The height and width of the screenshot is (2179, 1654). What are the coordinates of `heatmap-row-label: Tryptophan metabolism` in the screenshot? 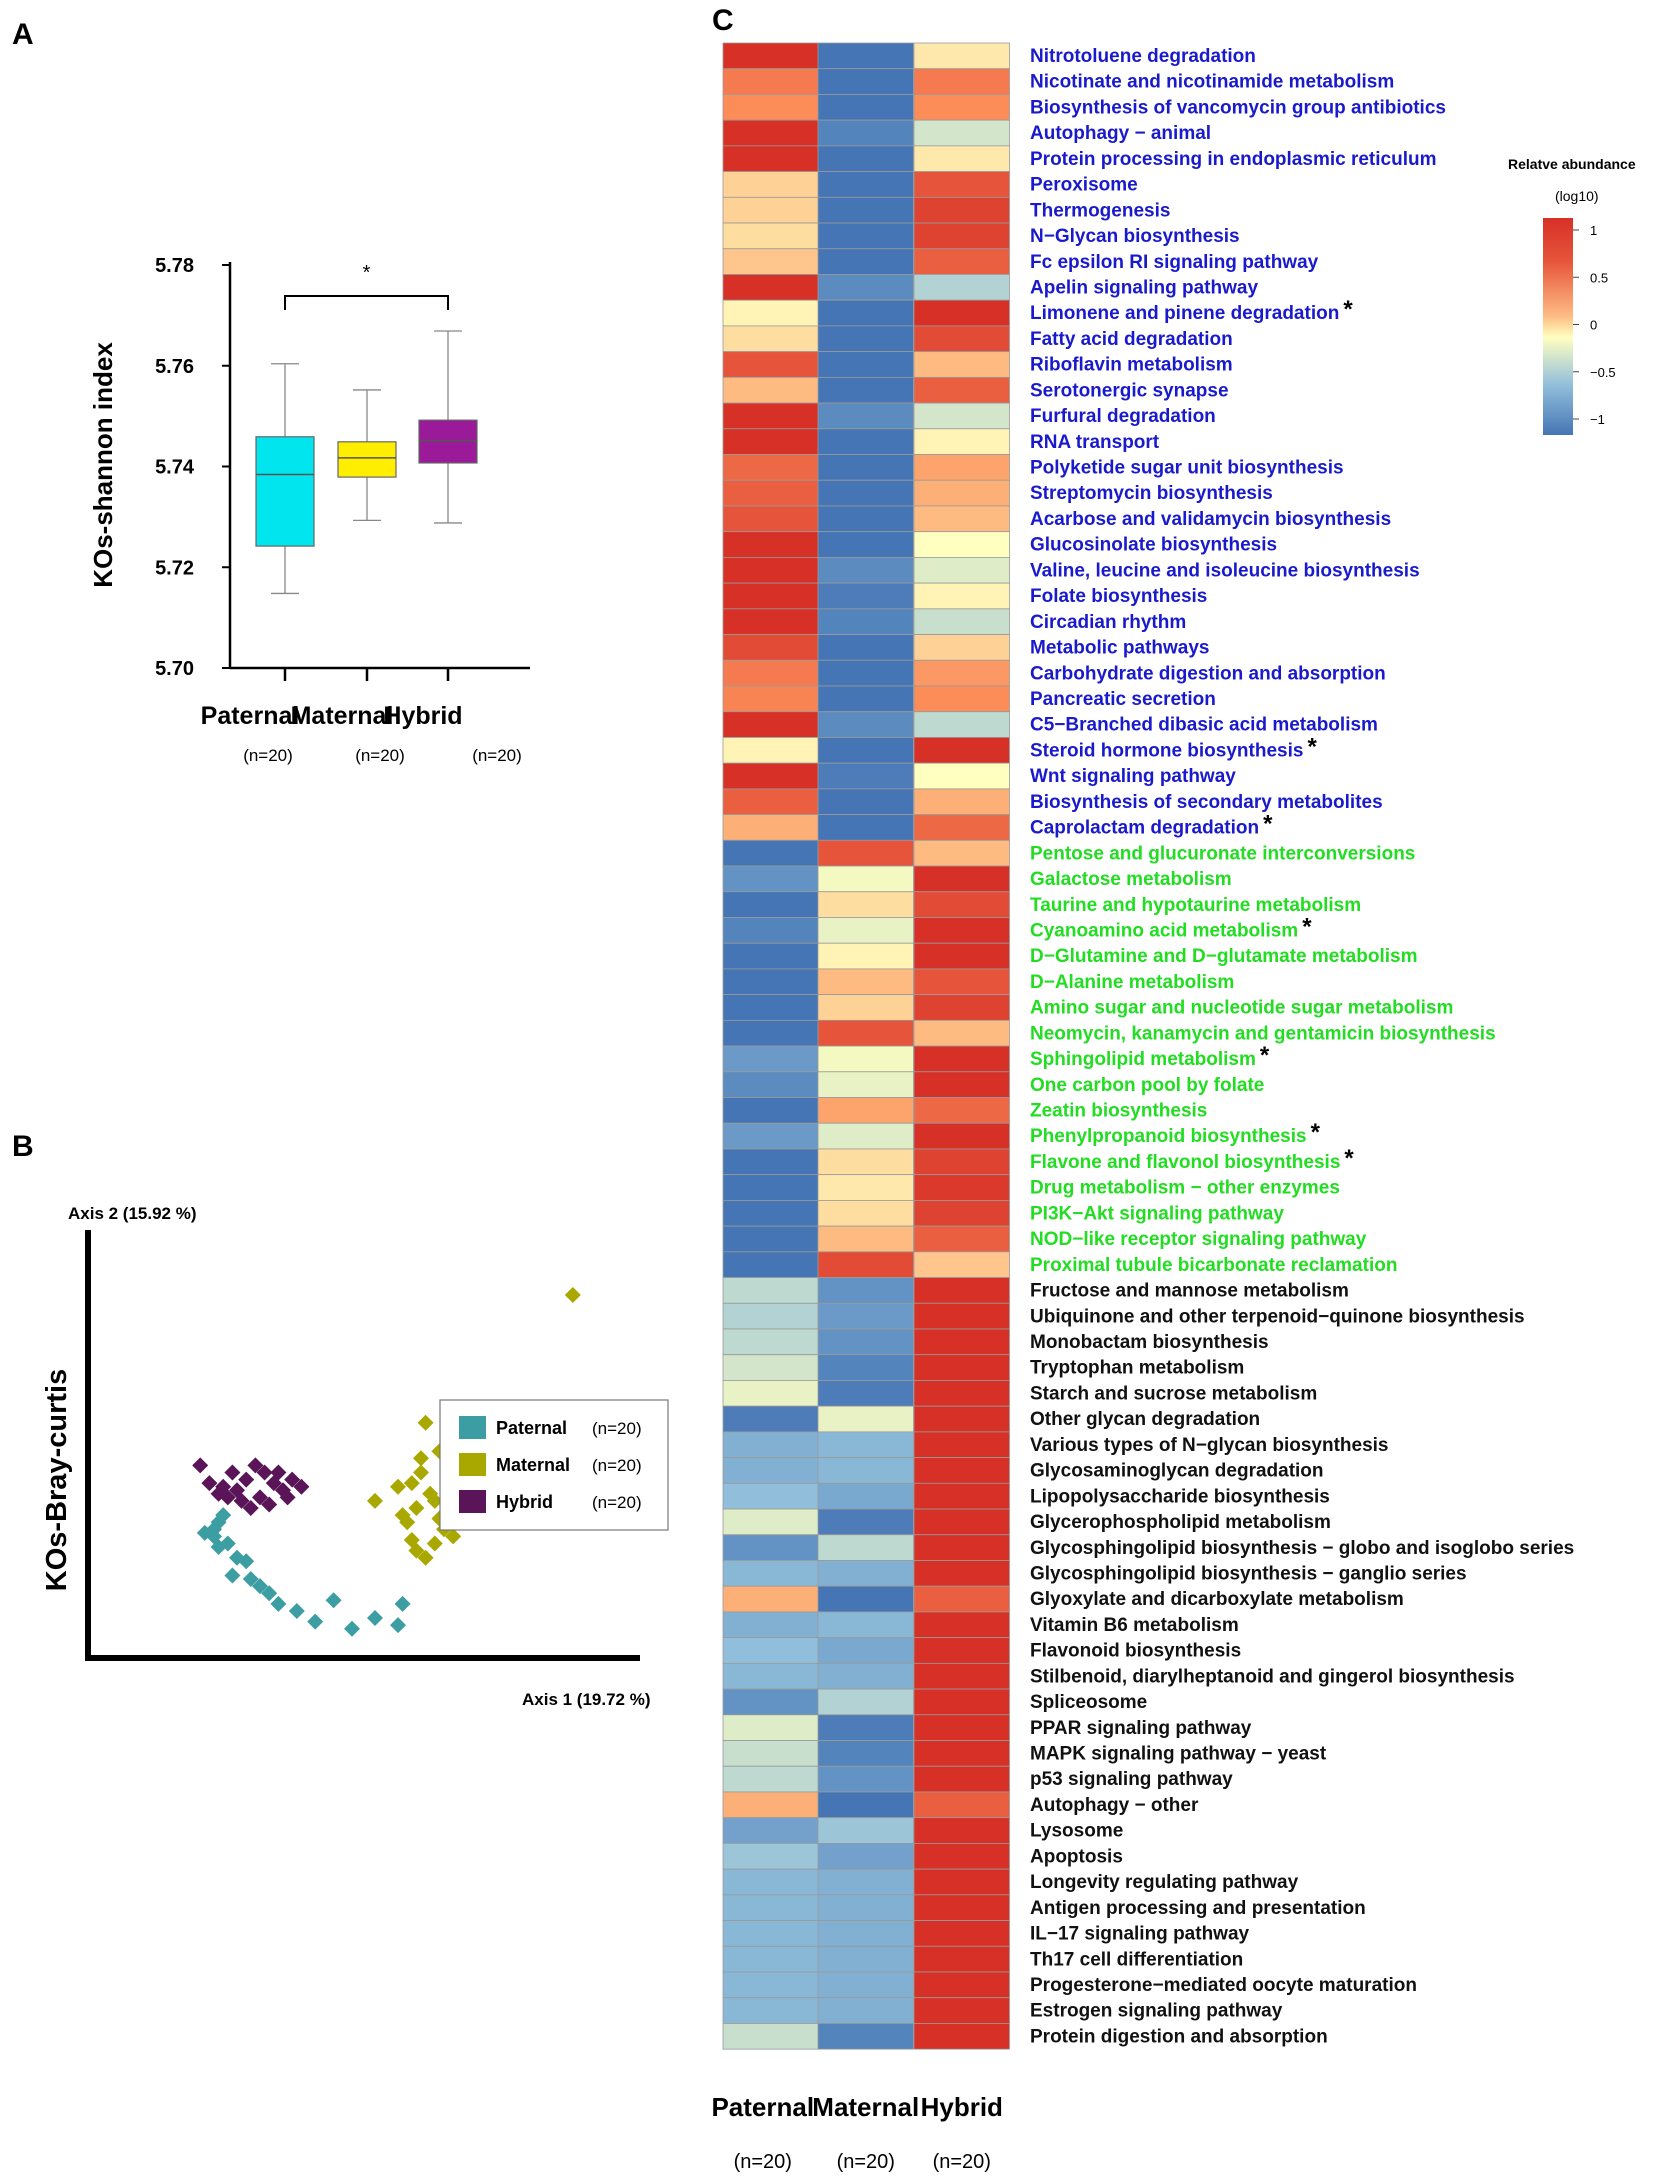 It's located at (1137, 1368).